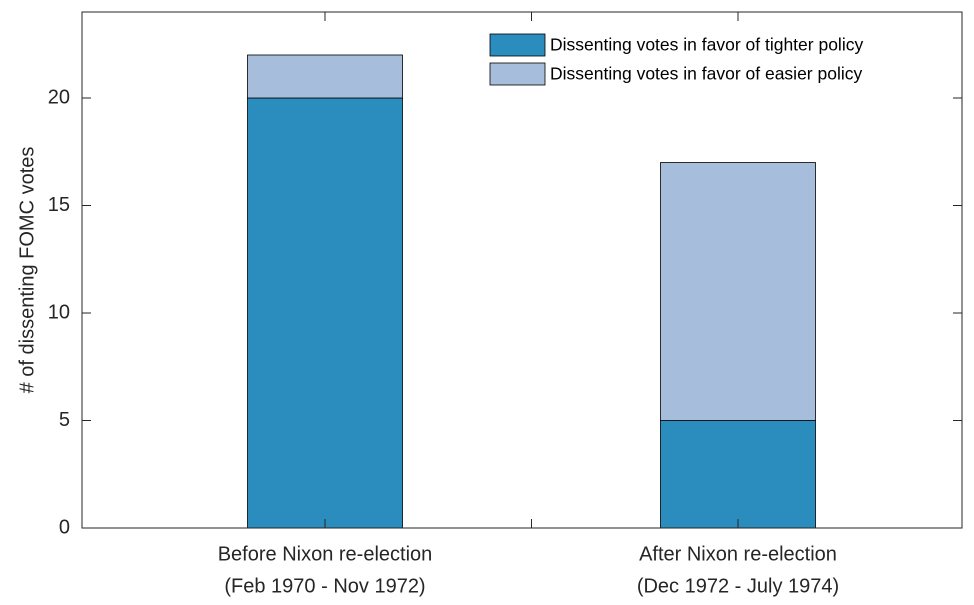 Image resolution: width=974 pixels, height=605 pixels. What do you see at coordinates (64, 527) in the screenshot?
I see `y-tick-label: 0` at bounding box center [64, 527].